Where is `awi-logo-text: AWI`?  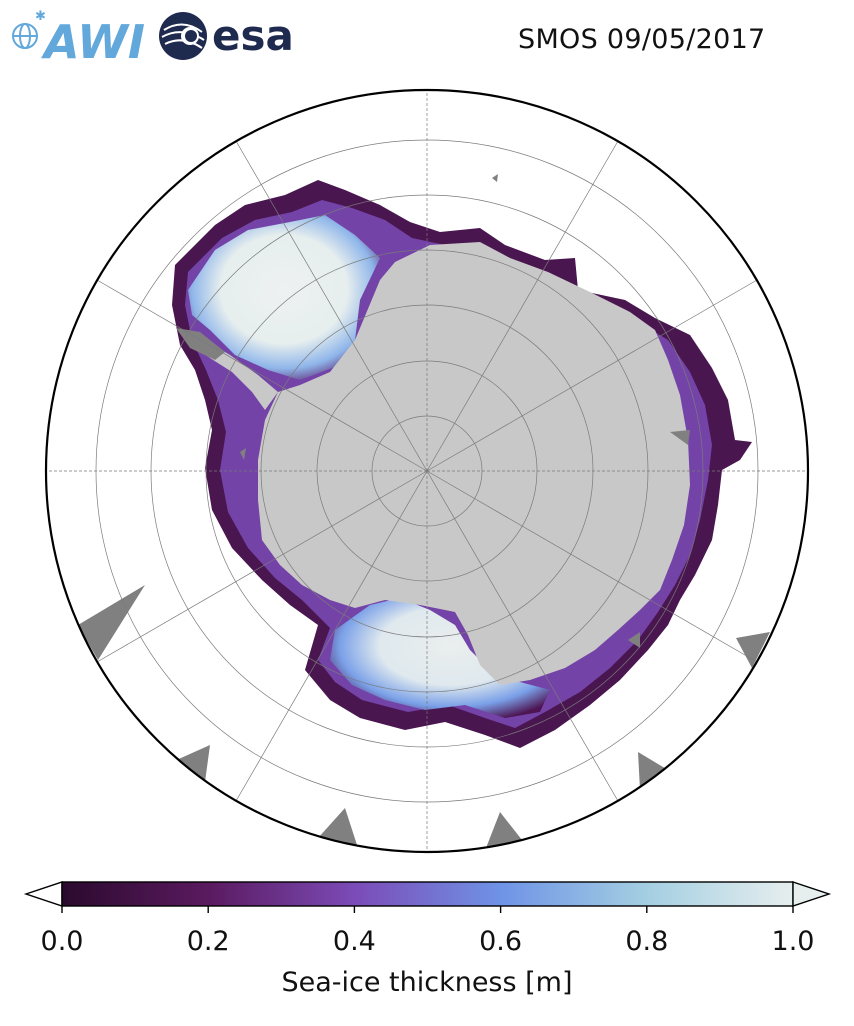 awi-logo-text: AWI is located at coordinates (93, 39).